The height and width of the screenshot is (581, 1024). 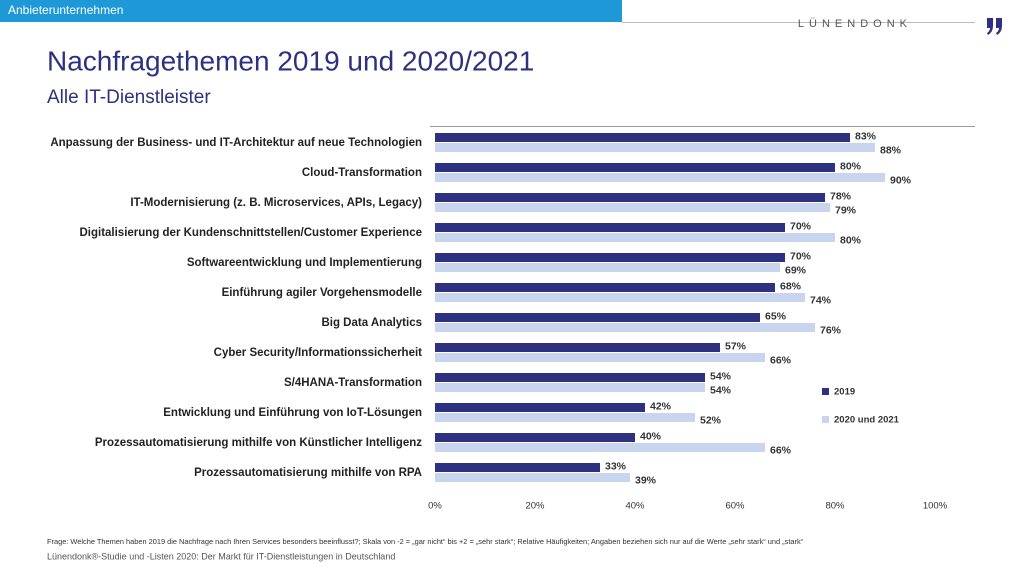 I want to click on x-tick-label: 100%, so click(x=935, y=506).